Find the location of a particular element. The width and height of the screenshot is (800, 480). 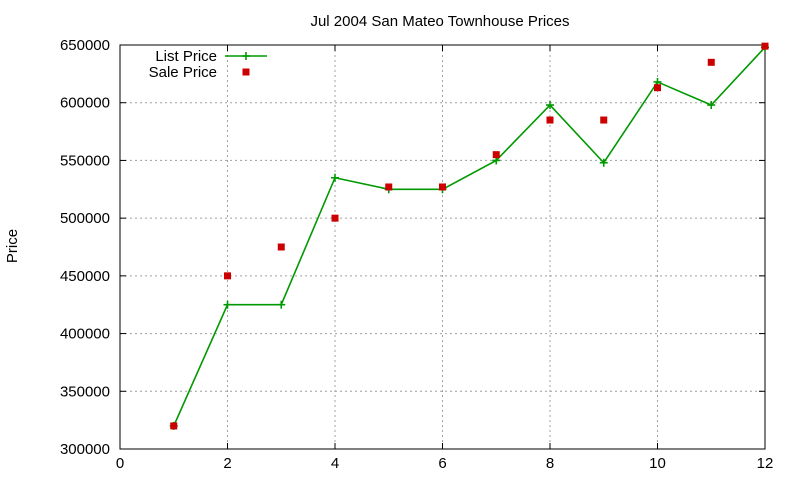

y-tick-label: 450000 is located at coordinates (85, 276).